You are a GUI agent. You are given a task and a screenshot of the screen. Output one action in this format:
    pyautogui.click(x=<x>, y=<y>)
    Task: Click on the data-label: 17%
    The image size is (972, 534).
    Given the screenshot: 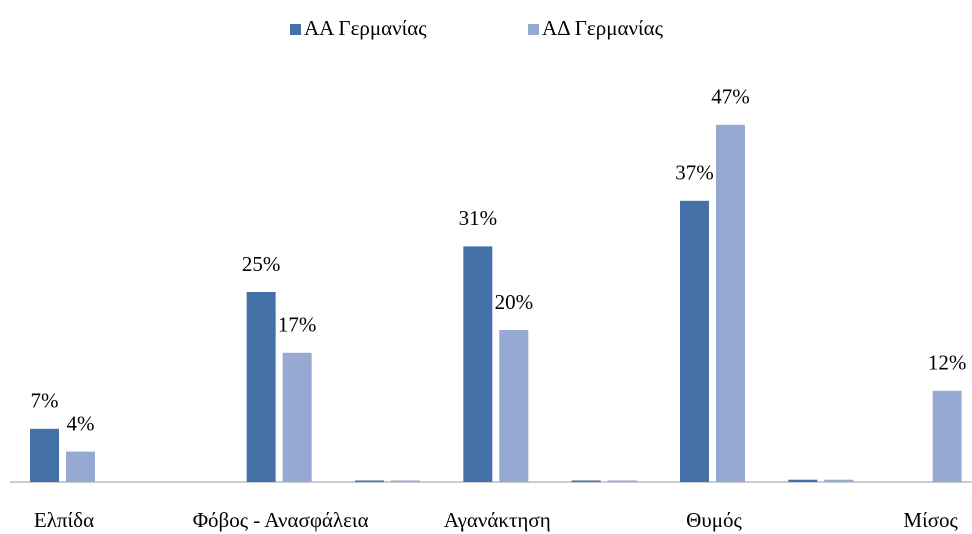 What is the action you would take?
    pyautogui.click(x=297, y=325)
    